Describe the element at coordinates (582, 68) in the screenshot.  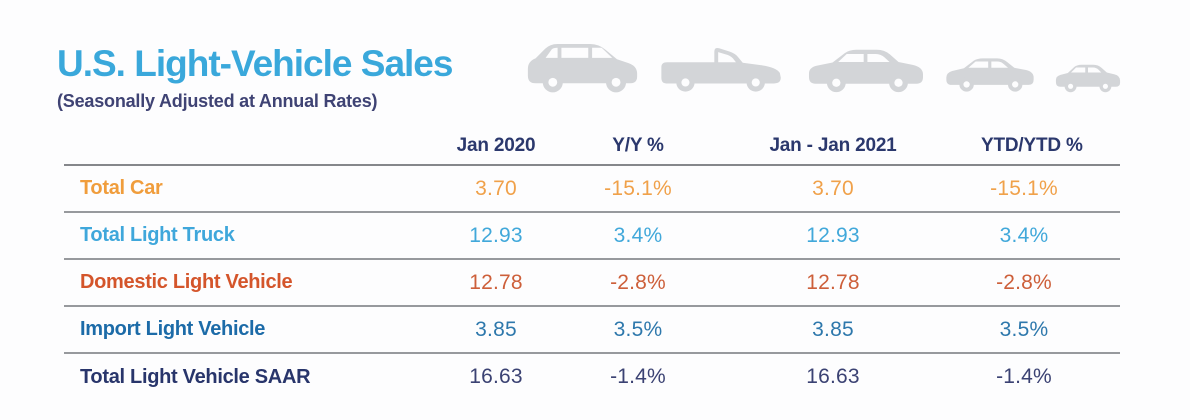
I see `suv-icon` at that location.